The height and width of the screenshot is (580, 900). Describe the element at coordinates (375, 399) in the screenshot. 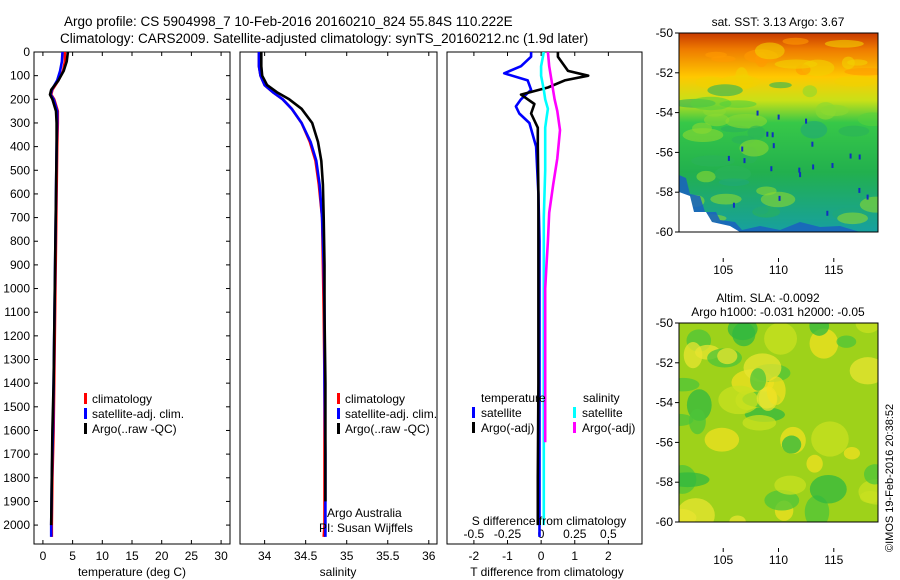

I see `legend-label: climatology` at that location.